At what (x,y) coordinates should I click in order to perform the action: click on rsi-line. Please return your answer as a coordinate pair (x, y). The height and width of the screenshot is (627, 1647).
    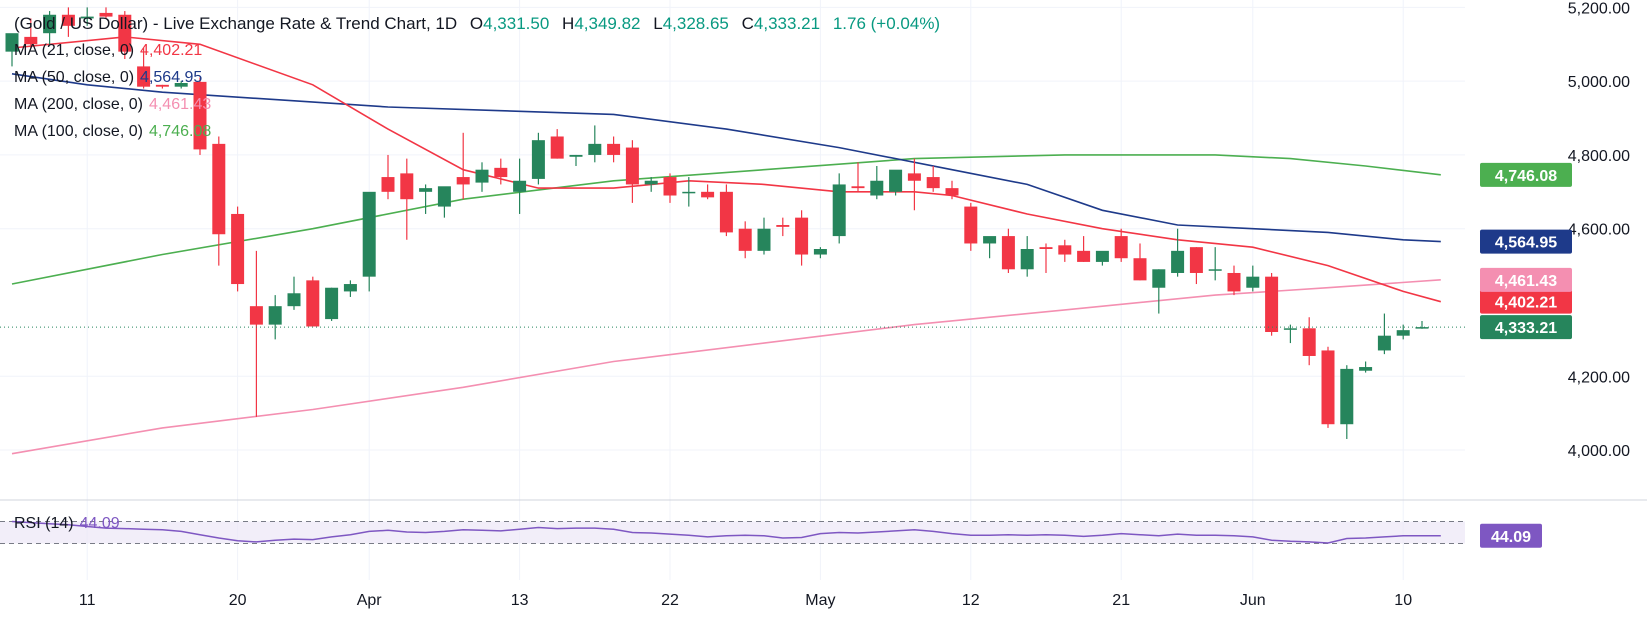
    Looking at the image, I should click on (726, 532).